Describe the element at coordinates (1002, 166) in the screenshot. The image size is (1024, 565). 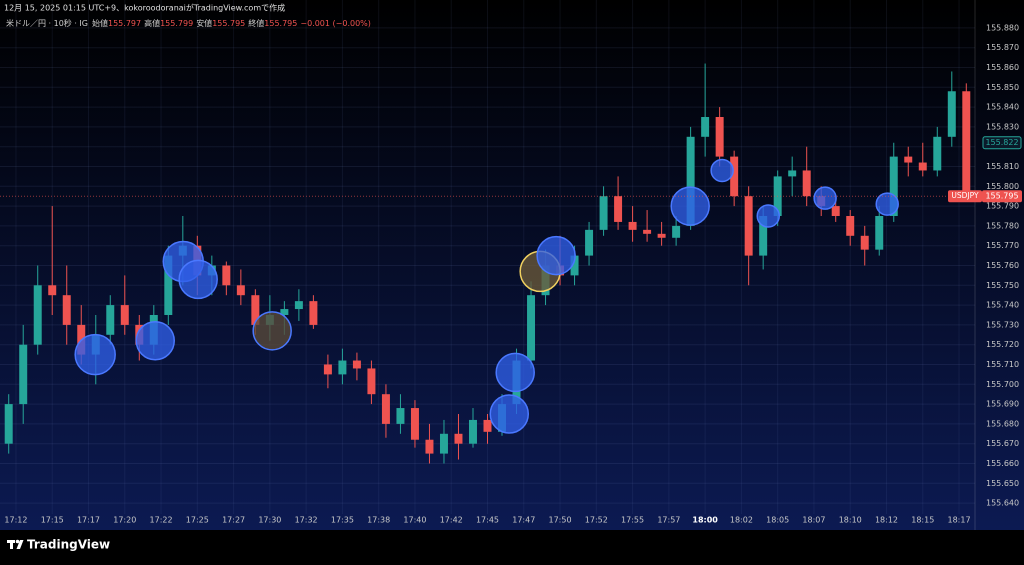
I see `y-tick-label: 155.810` at that location.